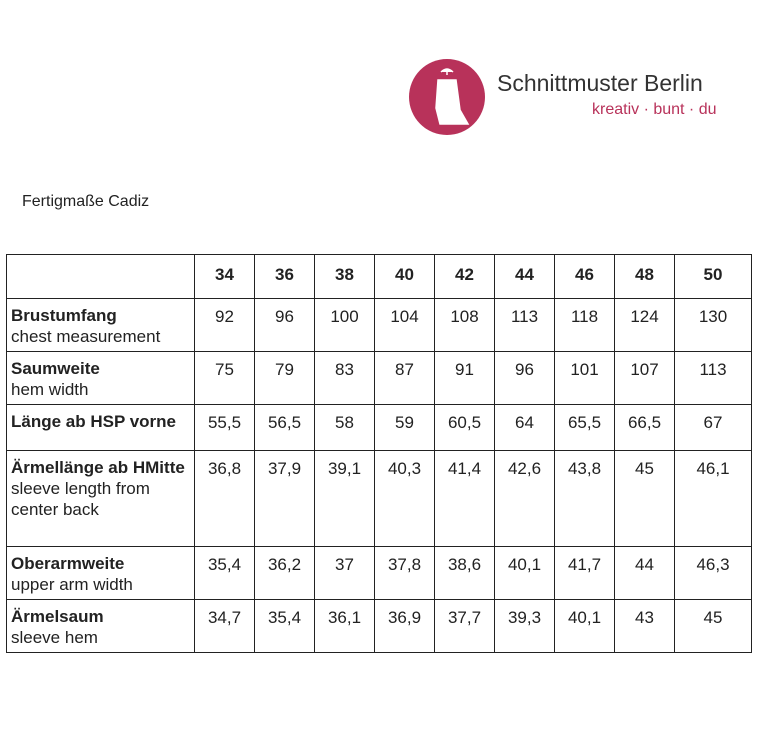 This screenshot has width=760, height=744. Describe the element at coordinates (86, 336) in the screenshot. I see `row-sublabel: chest measurement` at that location.